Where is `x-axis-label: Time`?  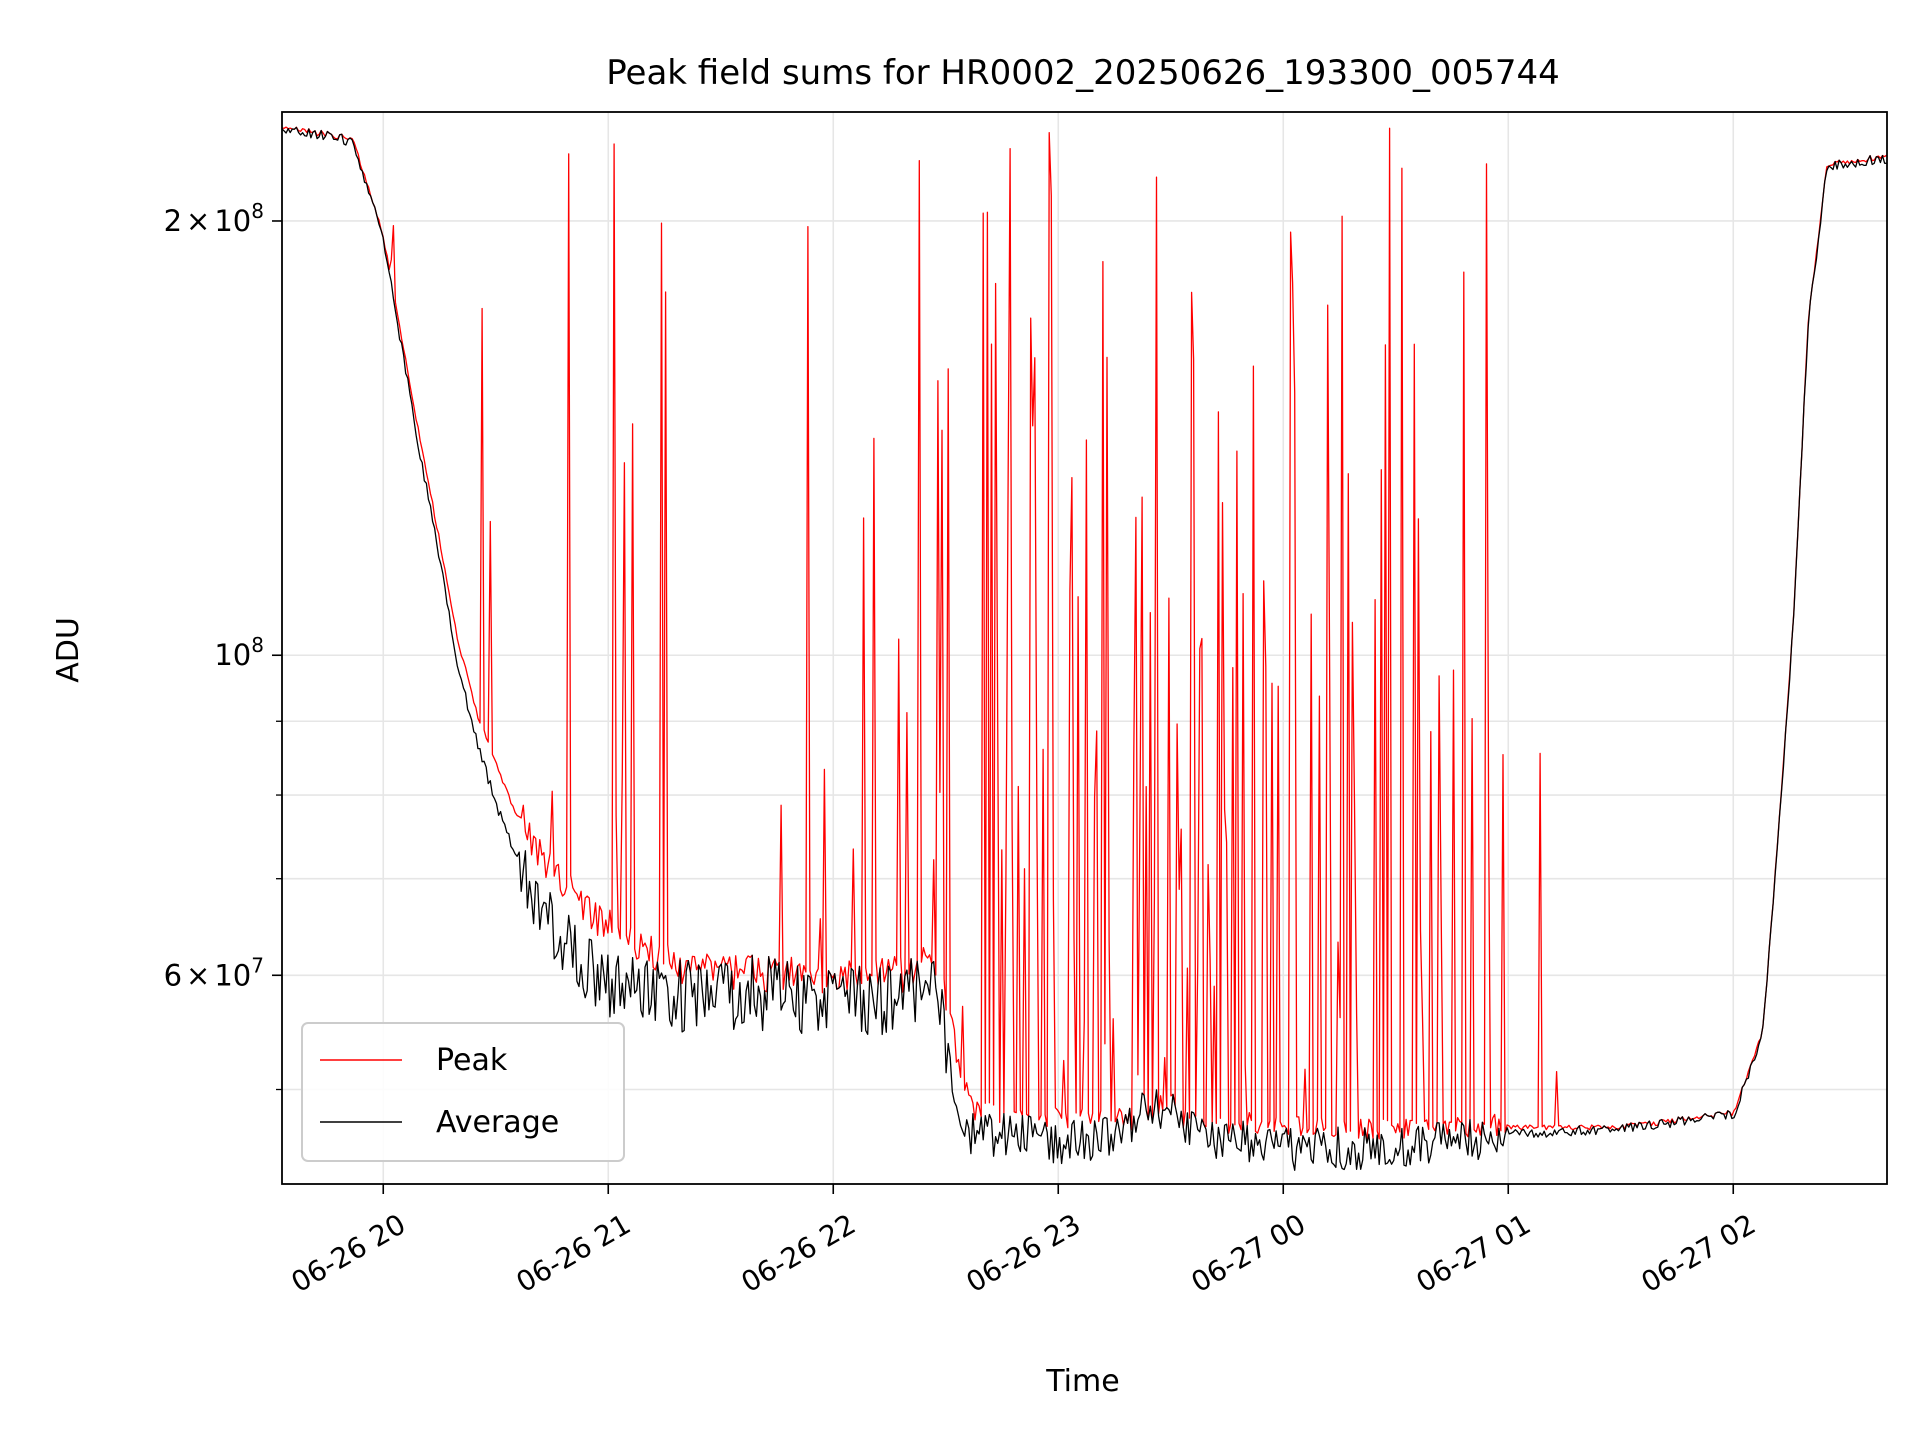 x-axis-label: Time is located at coordinates (1082, 1381).